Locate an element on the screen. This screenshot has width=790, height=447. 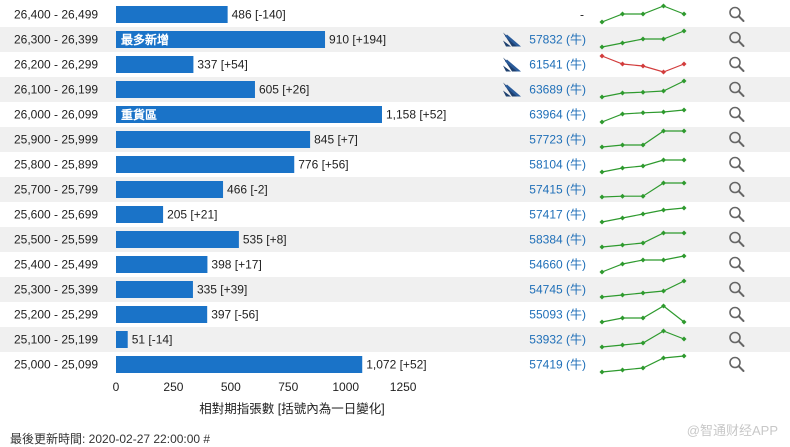
warrant-code-link: 57419 (牛) is located at coordinates (557, 364).